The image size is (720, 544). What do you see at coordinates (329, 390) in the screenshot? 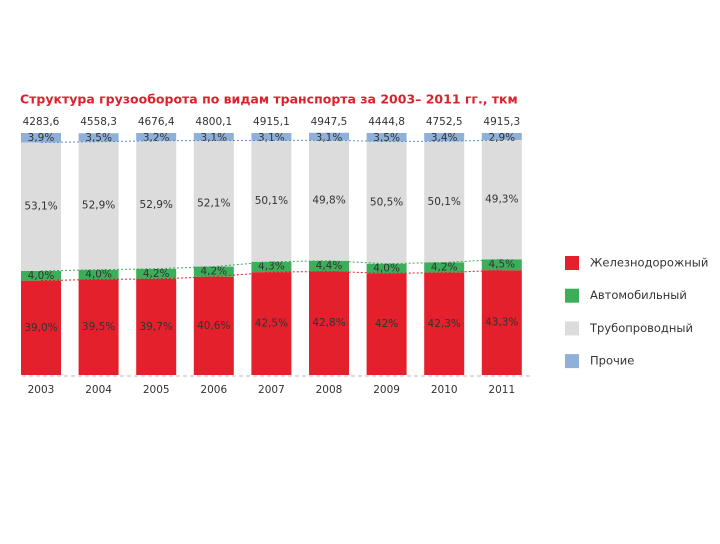
I see `x-tick-label: 2008` at bounding box center [329, 390].